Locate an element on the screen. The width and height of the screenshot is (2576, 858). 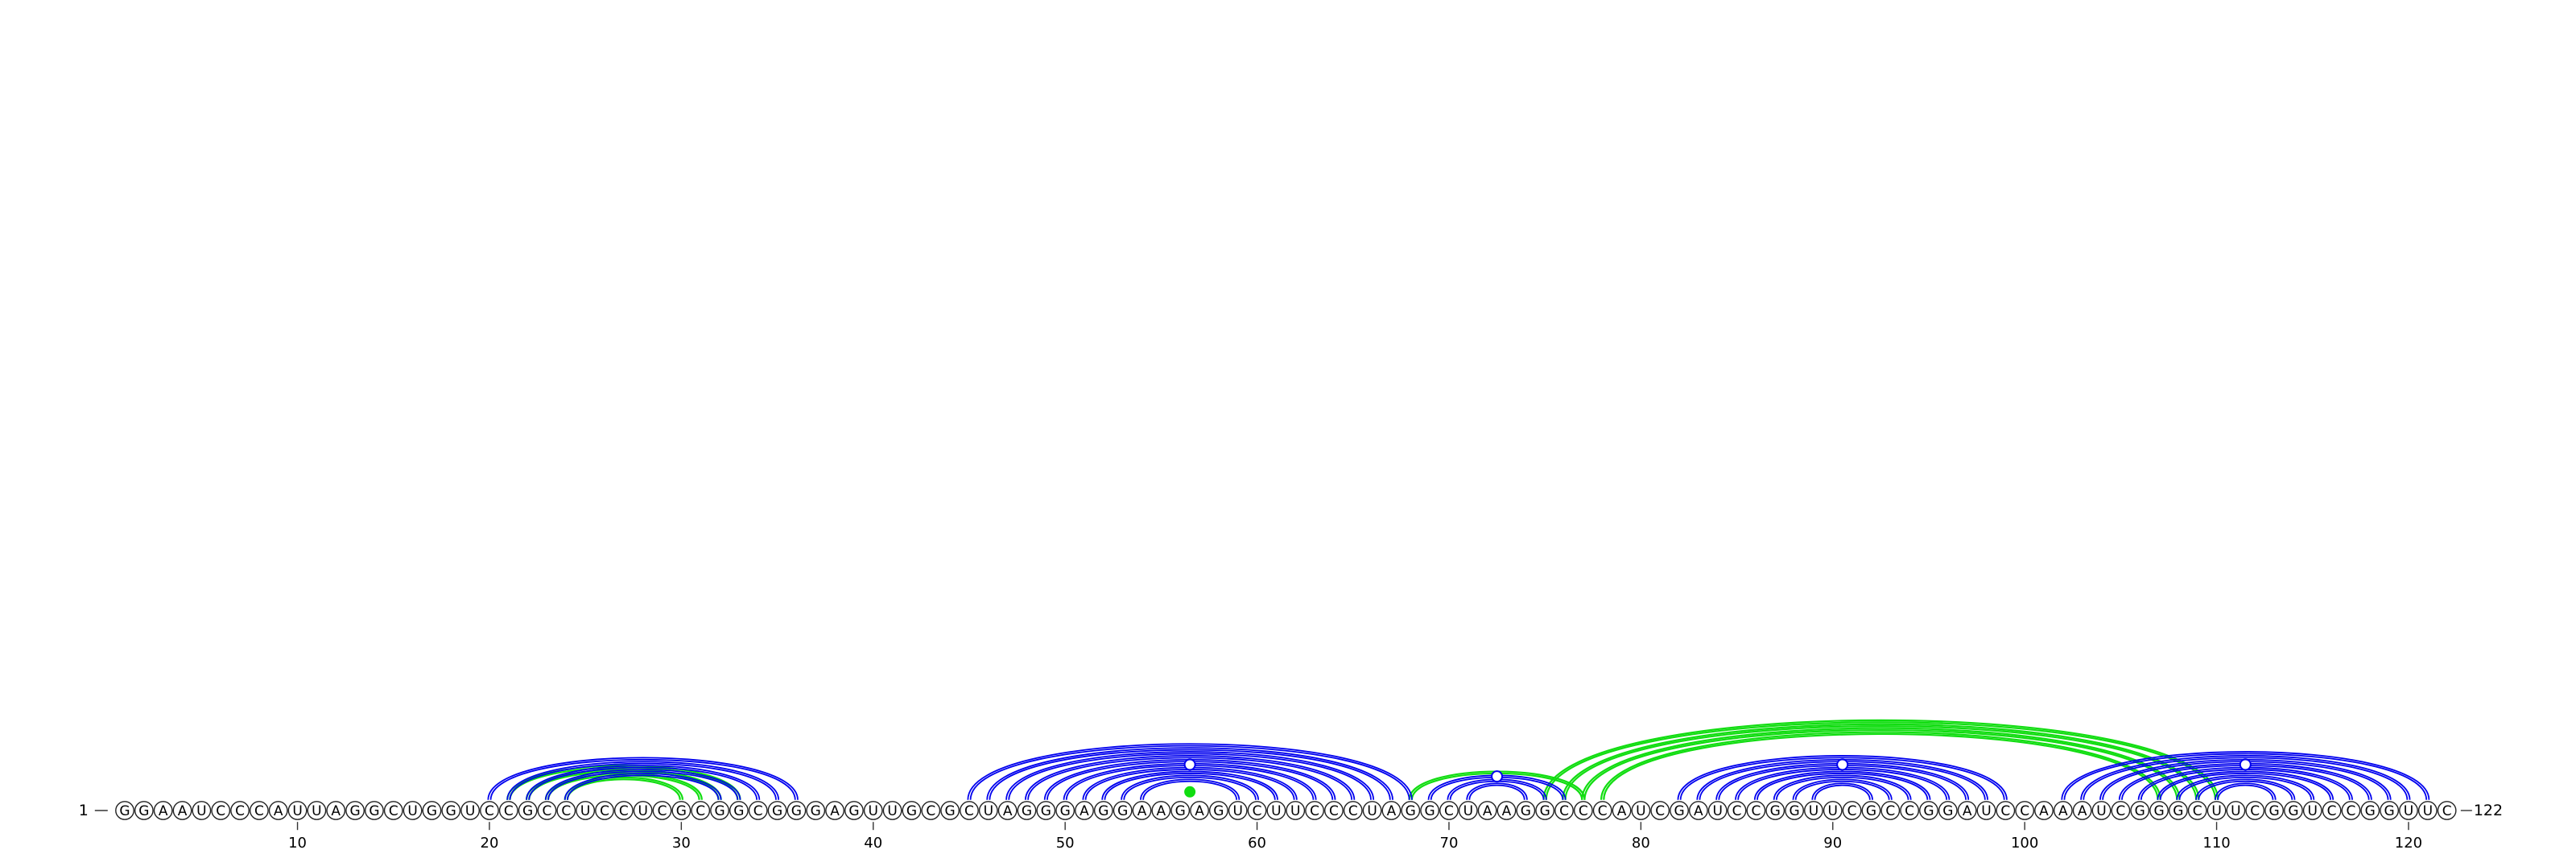
base-120-letter: U is located at coordinates (2408, 811).